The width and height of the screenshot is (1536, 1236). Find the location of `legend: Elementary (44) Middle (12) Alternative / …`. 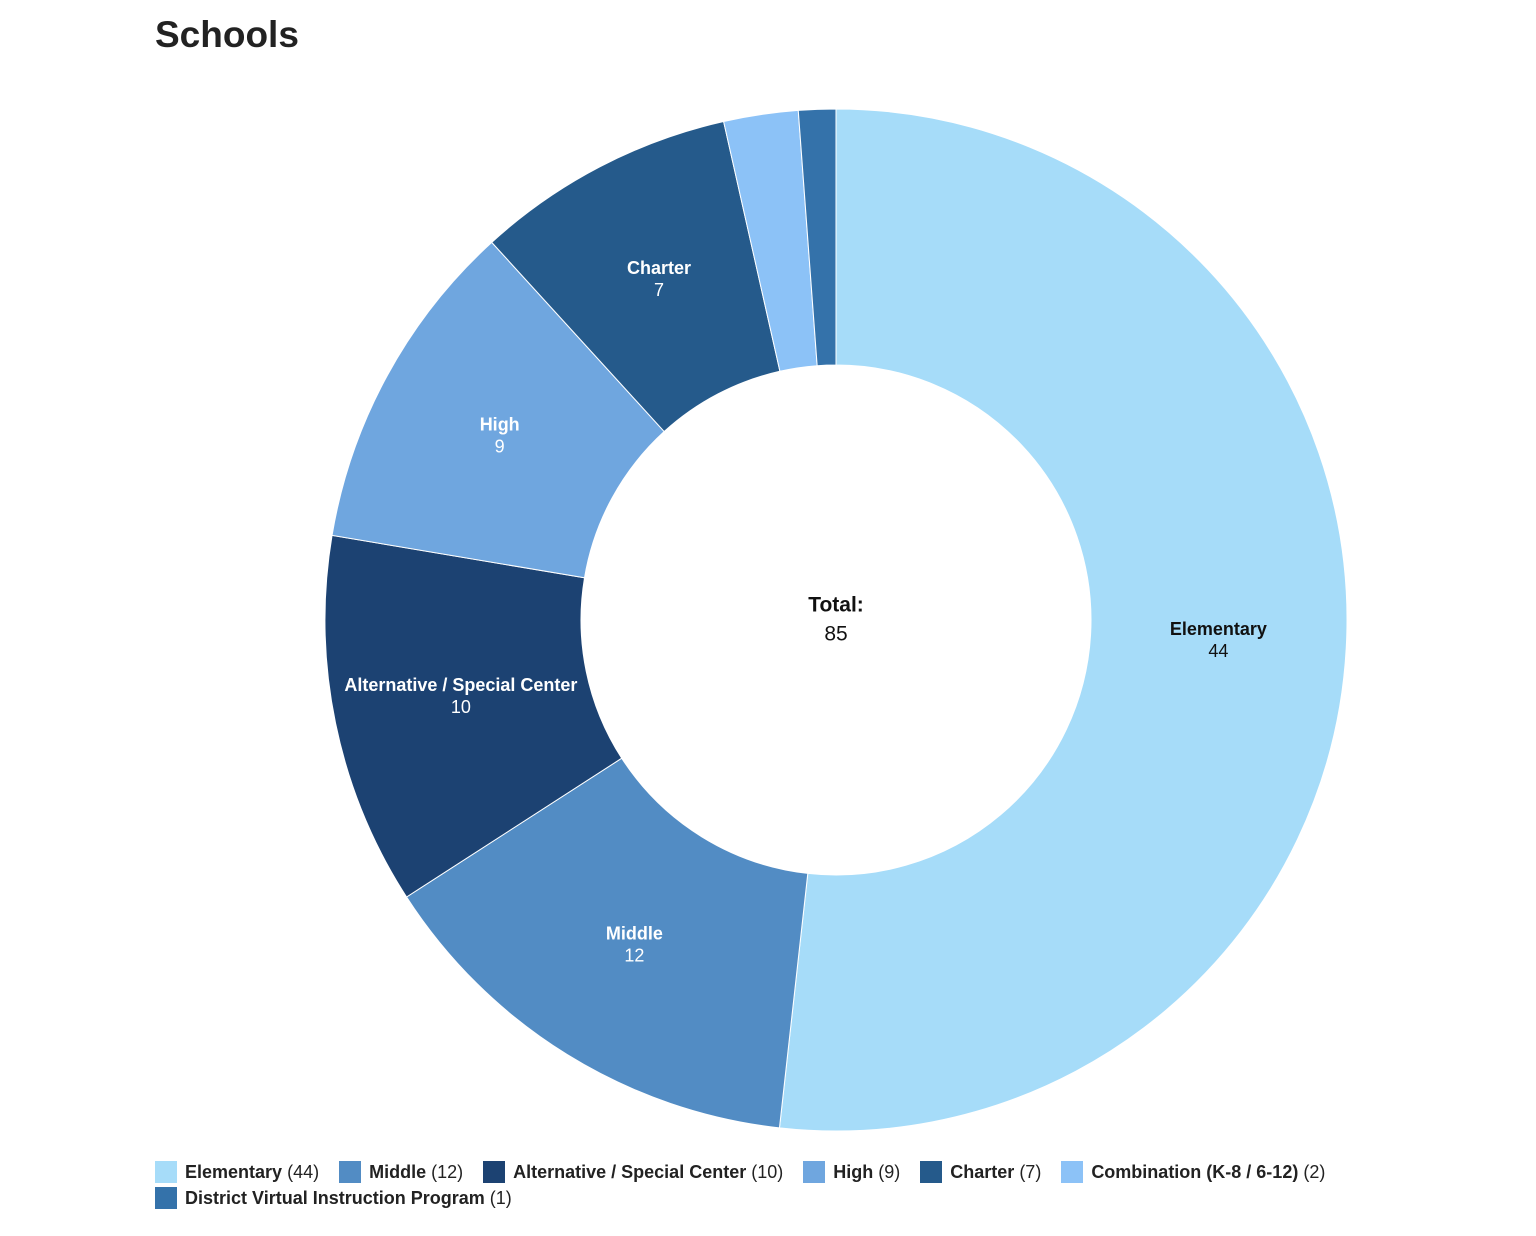

legend: Elementary (44) Middle (12) Alternative / … is located at coordinates (785, 1185).